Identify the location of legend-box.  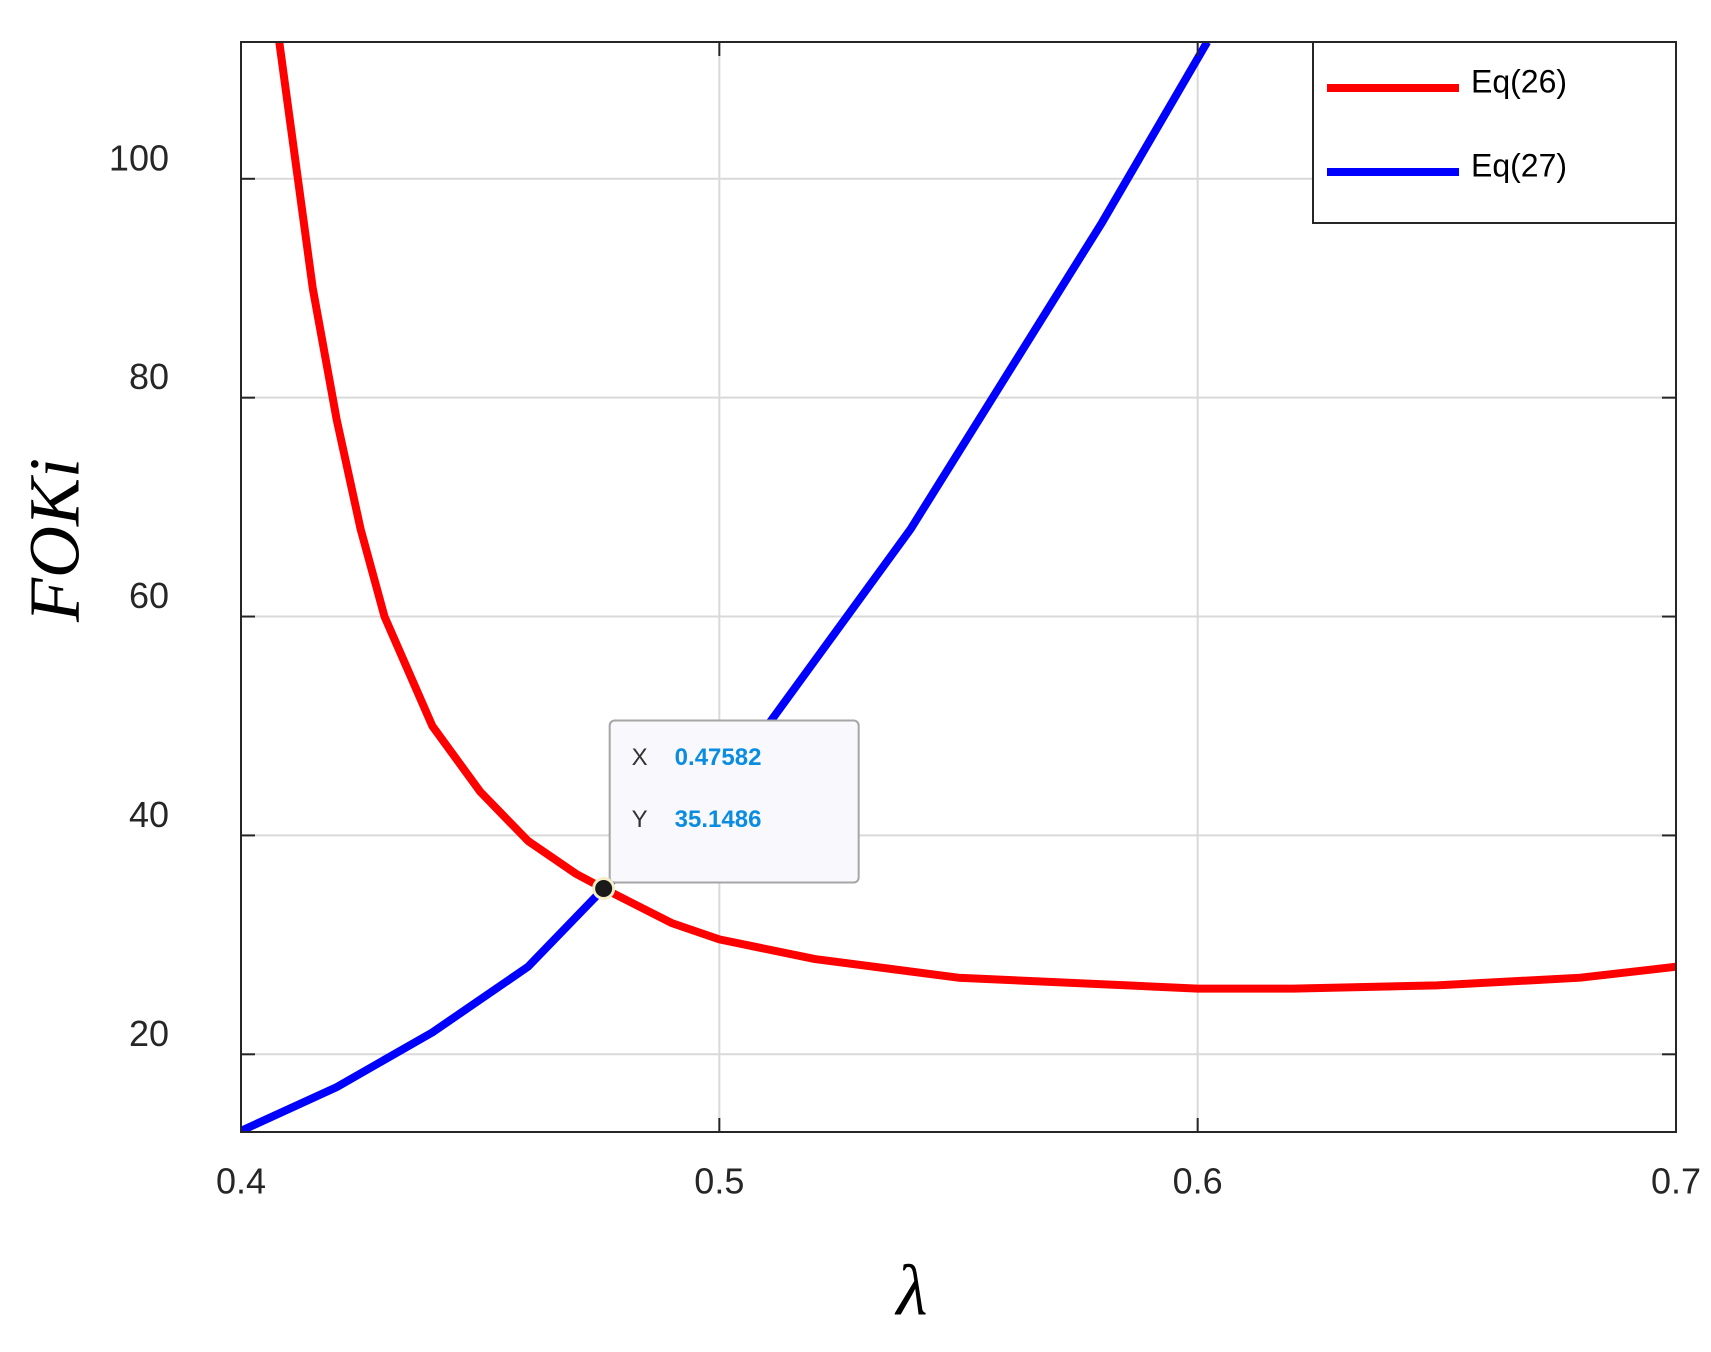
(1494, 132).